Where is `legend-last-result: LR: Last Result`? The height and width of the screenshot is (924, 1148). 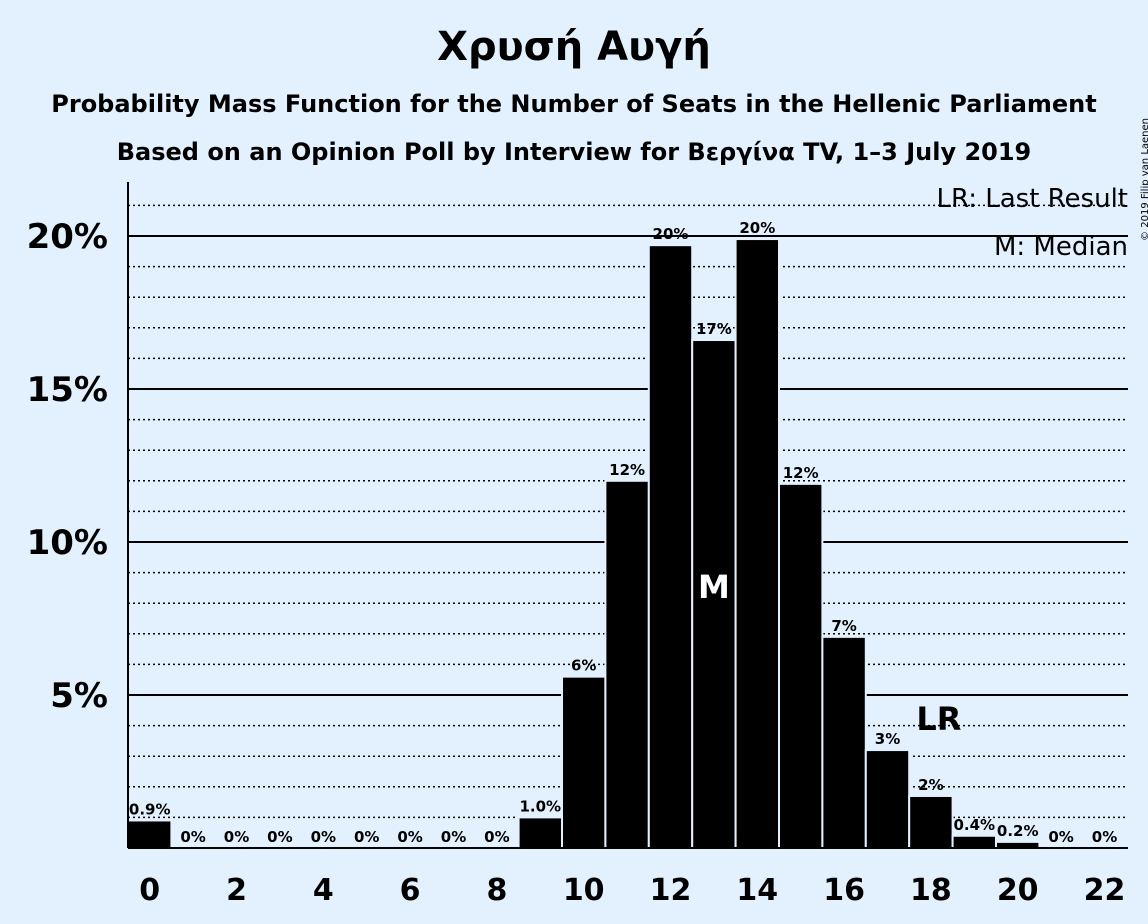
legend-last-result: LR: Last Result is located at coordinates (1032, 199).